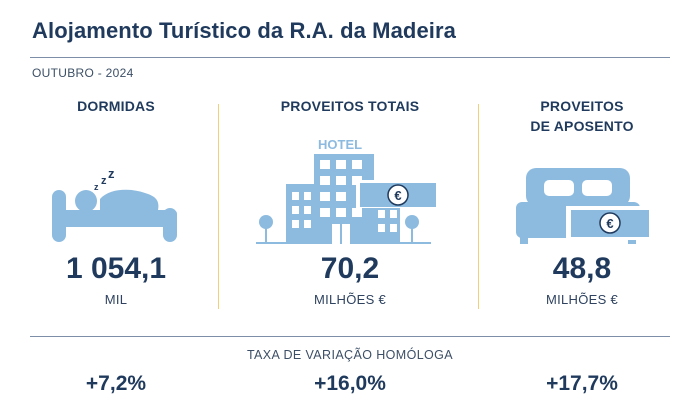 The width and height of the screenshot is (700, 405). Describe the element at coordinates (350, 355) in the screenshot. I see `variation-title: TAXA DE VARIAÇÃO HOMÓLOGA` at that location.